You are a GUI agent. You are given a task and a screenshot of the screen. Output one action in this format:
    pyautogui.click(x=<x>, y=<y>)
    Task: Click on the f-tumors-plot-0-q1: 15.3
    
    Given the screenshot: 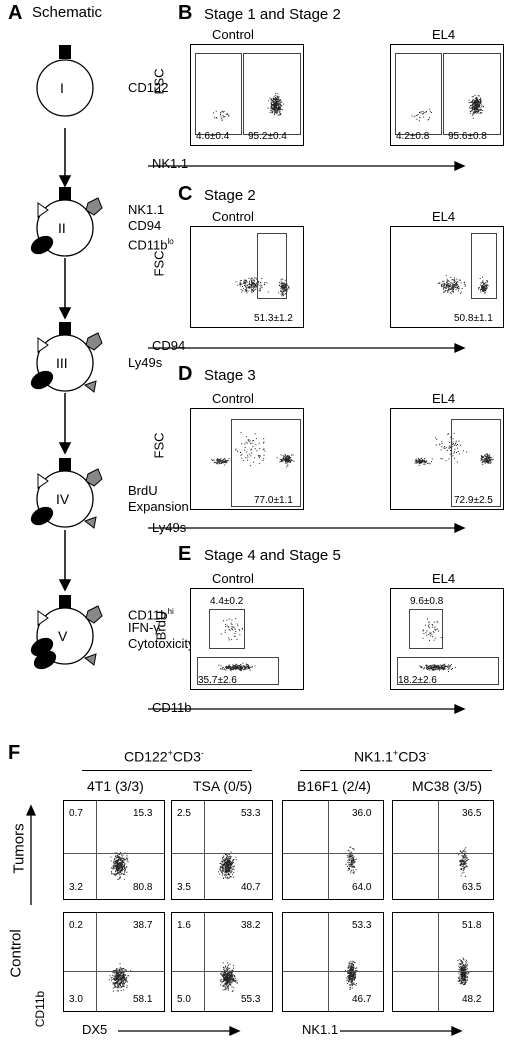 What is the action you would take?
    pyautogui.click(x=143, y=813)
    